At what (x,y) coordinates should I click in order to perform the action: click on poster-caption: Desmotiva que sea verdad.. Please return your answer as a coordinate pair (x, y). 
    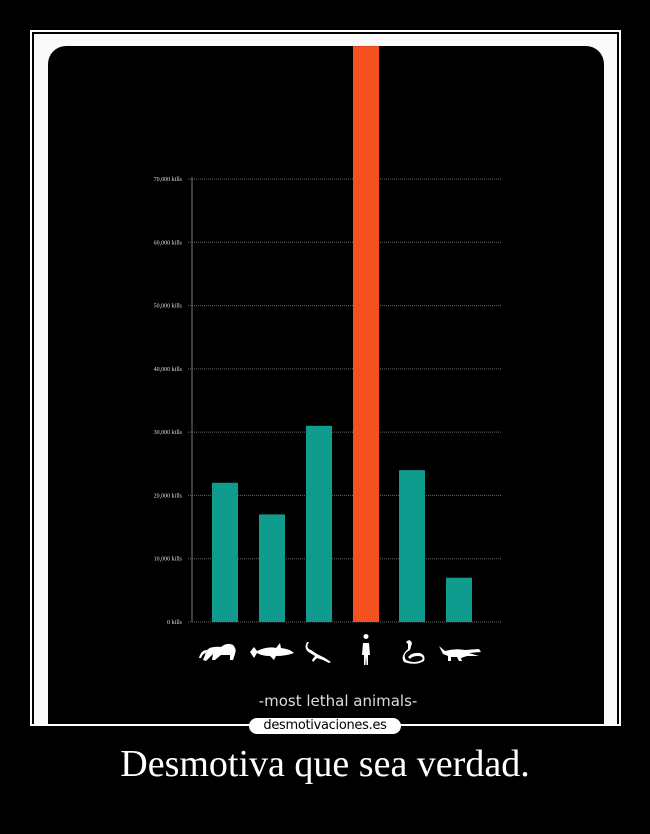
    Looking at the image, I should click on (325, 764).